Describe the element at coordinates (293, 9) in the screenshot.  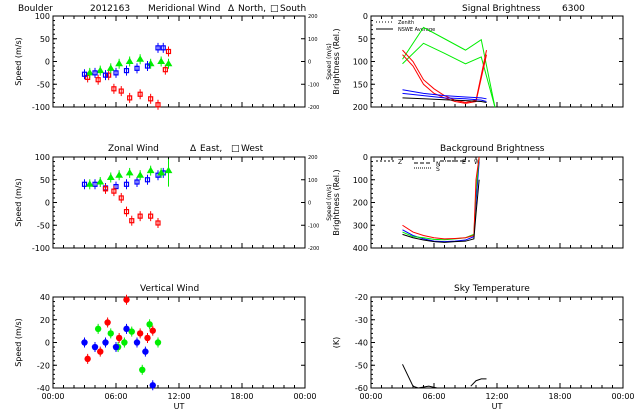
I see `meridional-legend-south: South` at that location.